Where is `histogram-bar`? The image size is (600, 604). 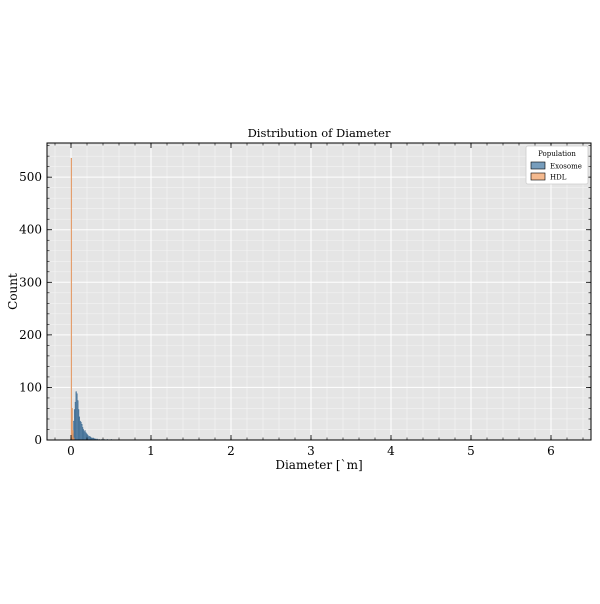 histogram-bar is located at coordinates (71, 299).